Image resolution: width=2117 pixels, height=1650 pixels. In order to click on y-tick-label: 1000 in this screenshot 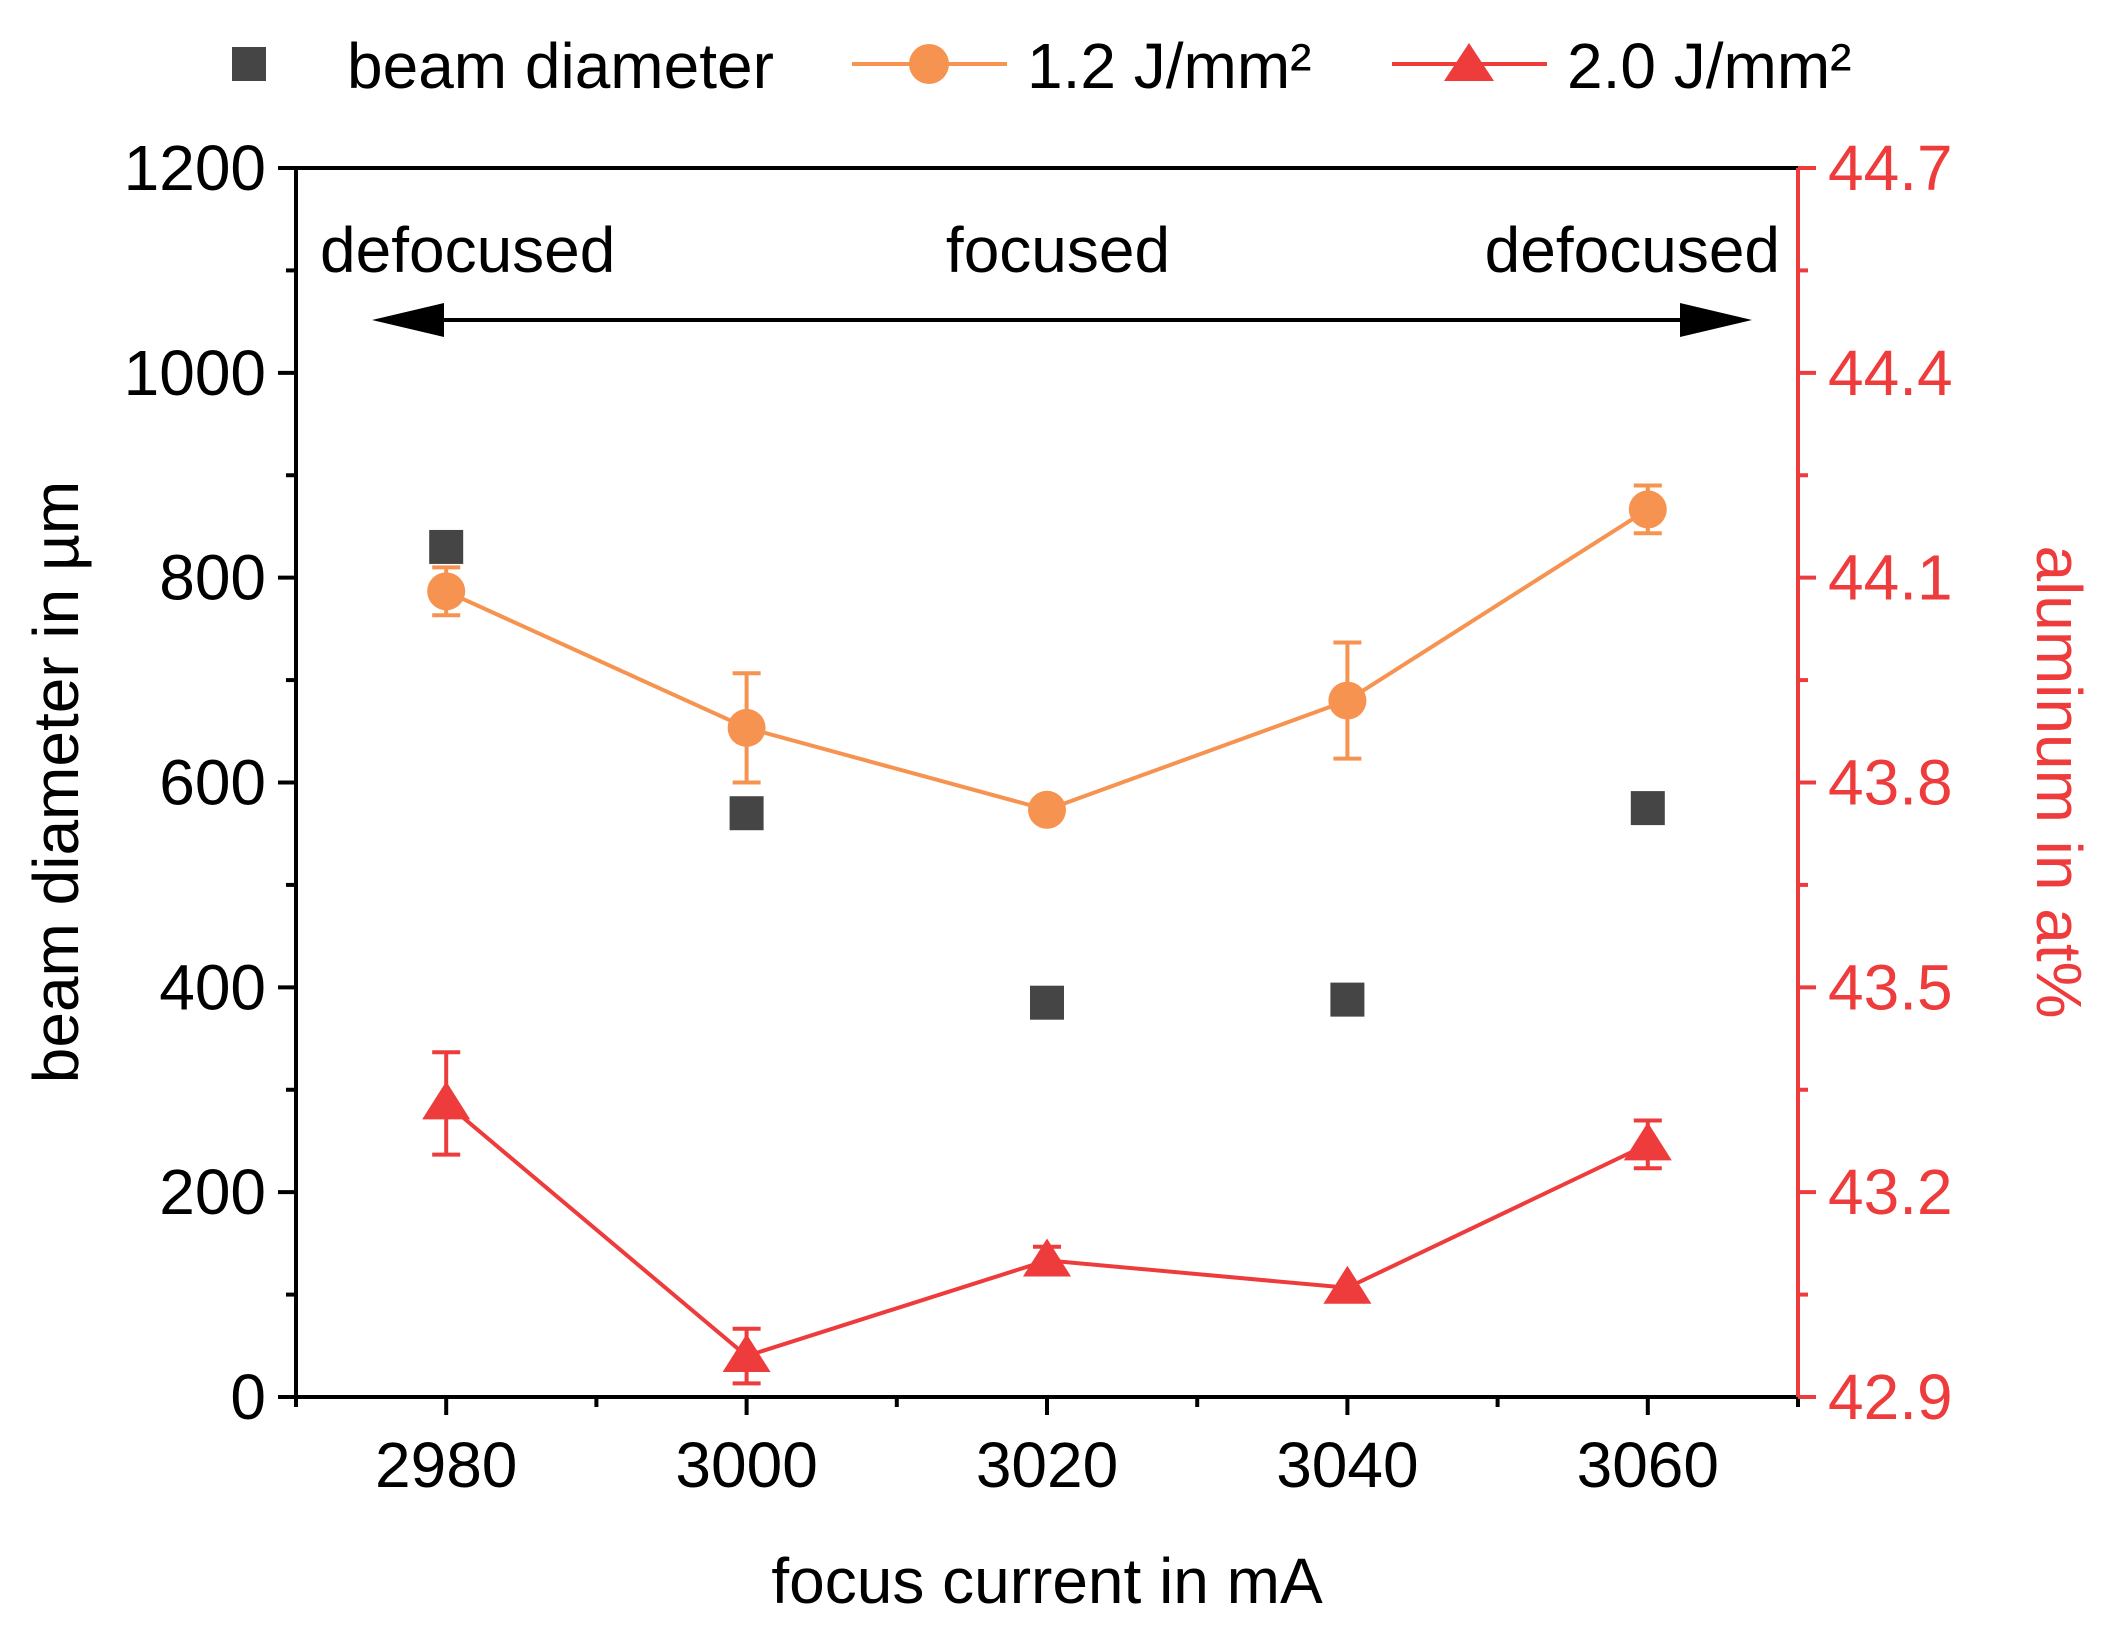, I will do `click(195, 373)`.